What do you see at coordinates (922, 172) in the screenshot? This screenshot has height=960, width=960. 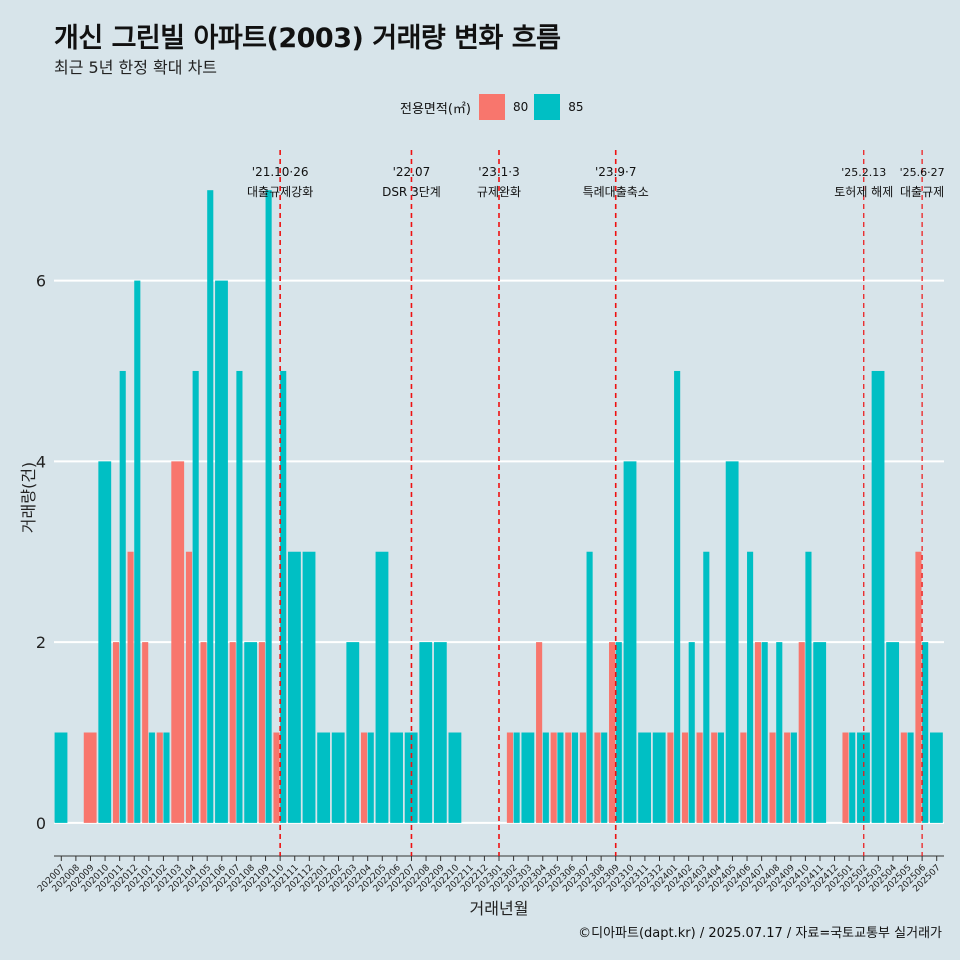 I see `annotation-date-202506: '25.6·27` at bounding box center [922, 172].